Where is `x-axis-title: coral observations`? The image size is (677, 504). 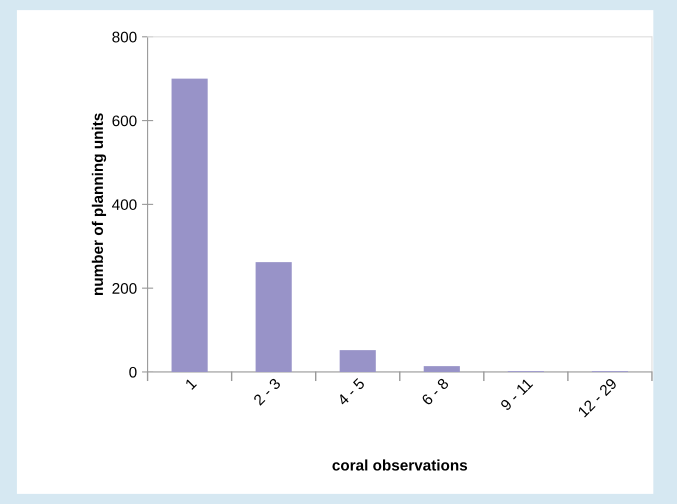
x-axis-title: coral observations is located at coordinates (400, 465).